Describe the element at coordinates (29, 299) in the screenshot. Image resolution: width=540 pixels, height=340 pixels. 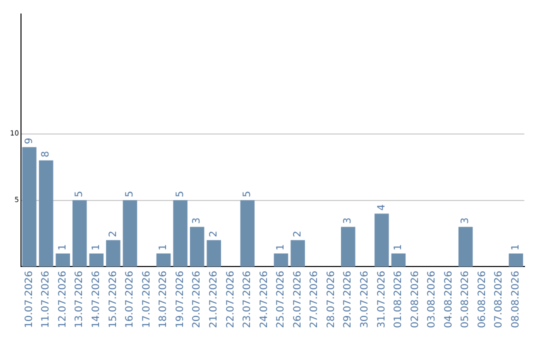
I see `x-tick-label: 10.07.2026` at that location.